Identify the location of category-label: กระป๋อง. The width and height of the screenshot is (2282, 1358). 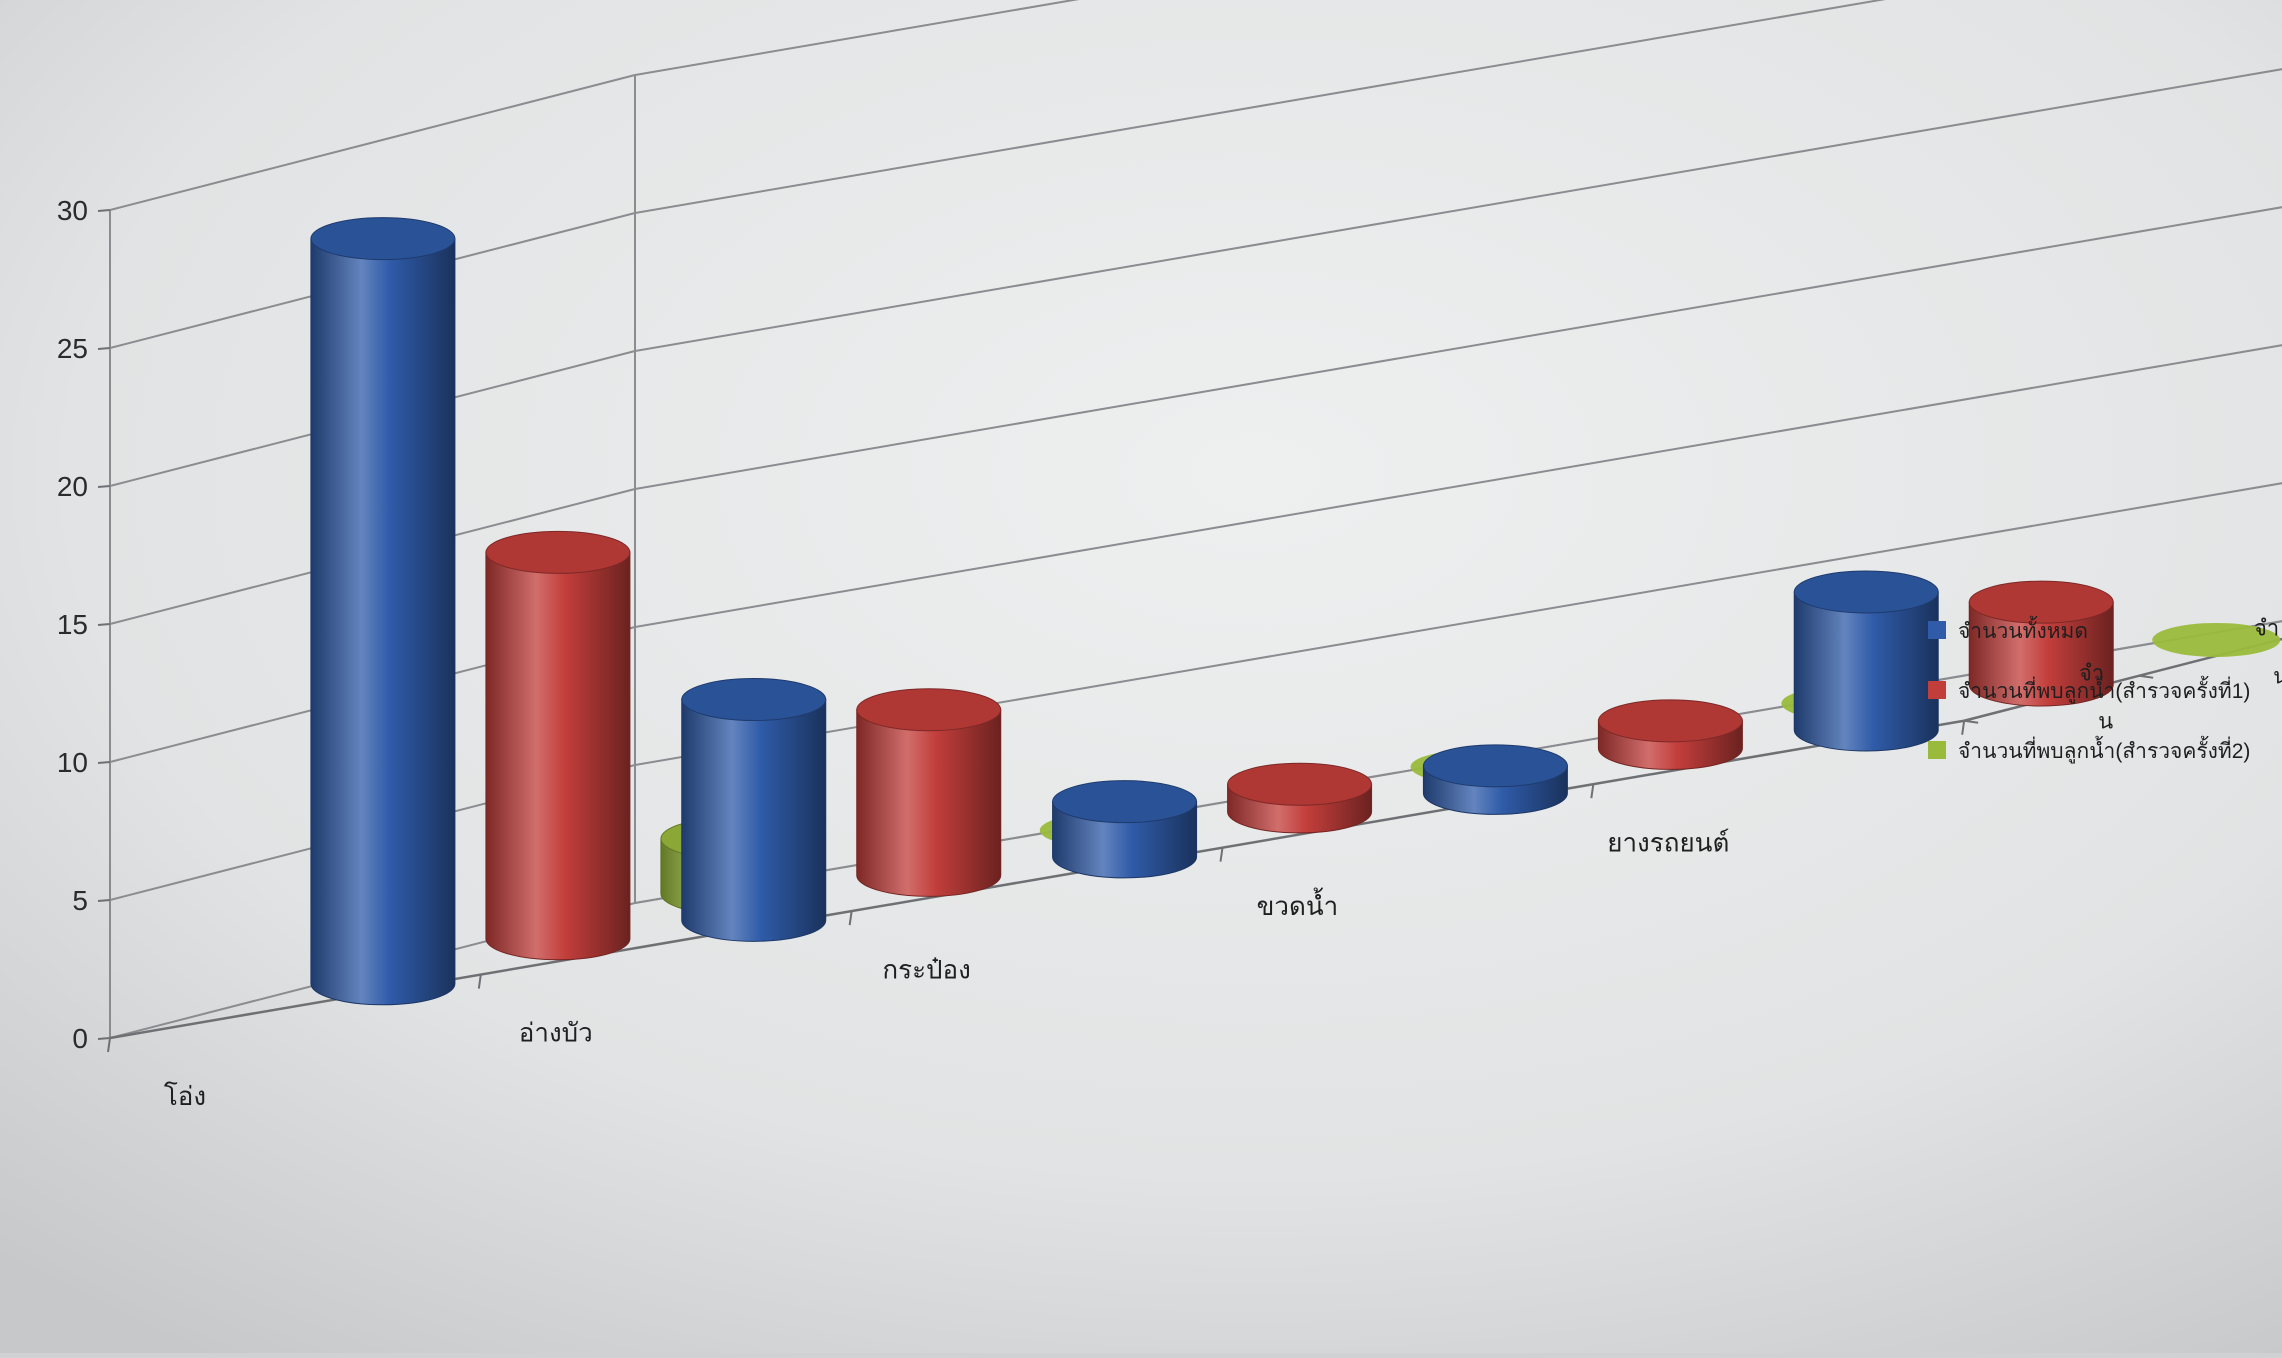
(926, 969).